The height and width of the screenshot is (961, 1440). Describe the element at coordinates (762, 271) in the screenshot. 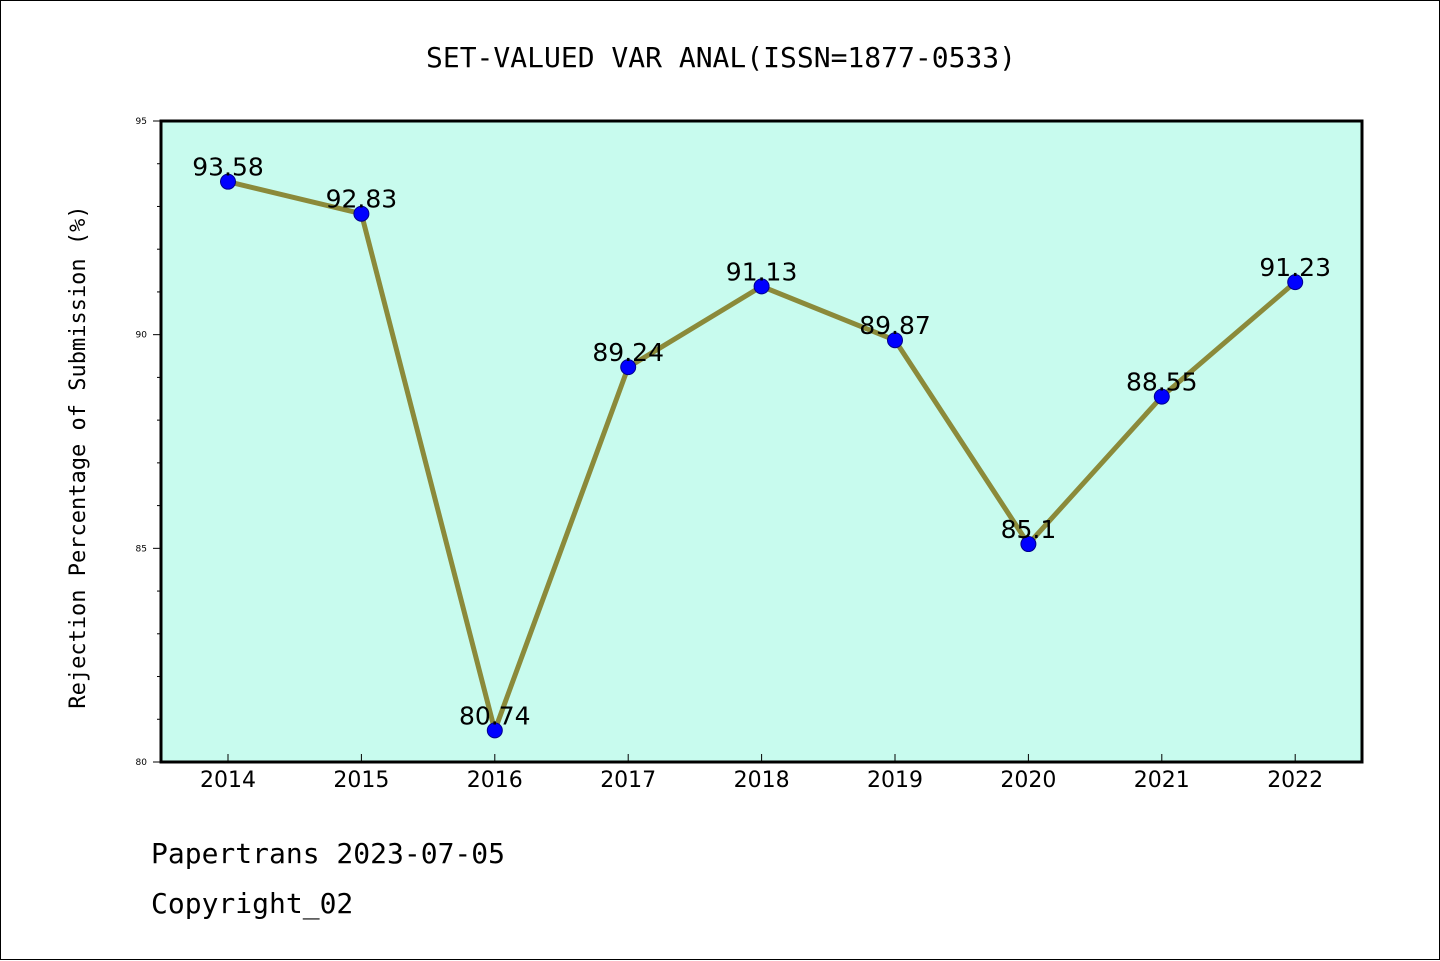

I see `data-label: 91.13` at that location.